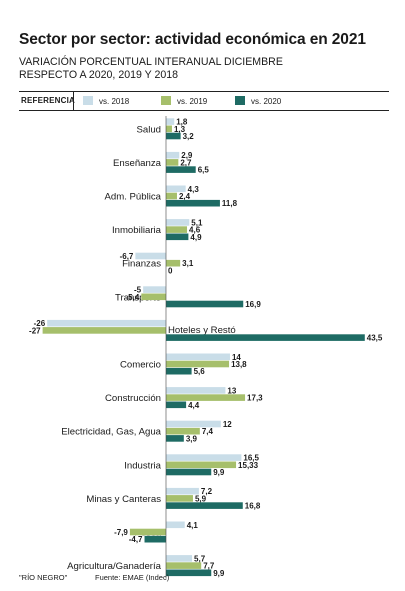 Image resolution: width=405 pixels, height=591 pixels. I want to click on bar-transporte-2020, so click(205, 304).